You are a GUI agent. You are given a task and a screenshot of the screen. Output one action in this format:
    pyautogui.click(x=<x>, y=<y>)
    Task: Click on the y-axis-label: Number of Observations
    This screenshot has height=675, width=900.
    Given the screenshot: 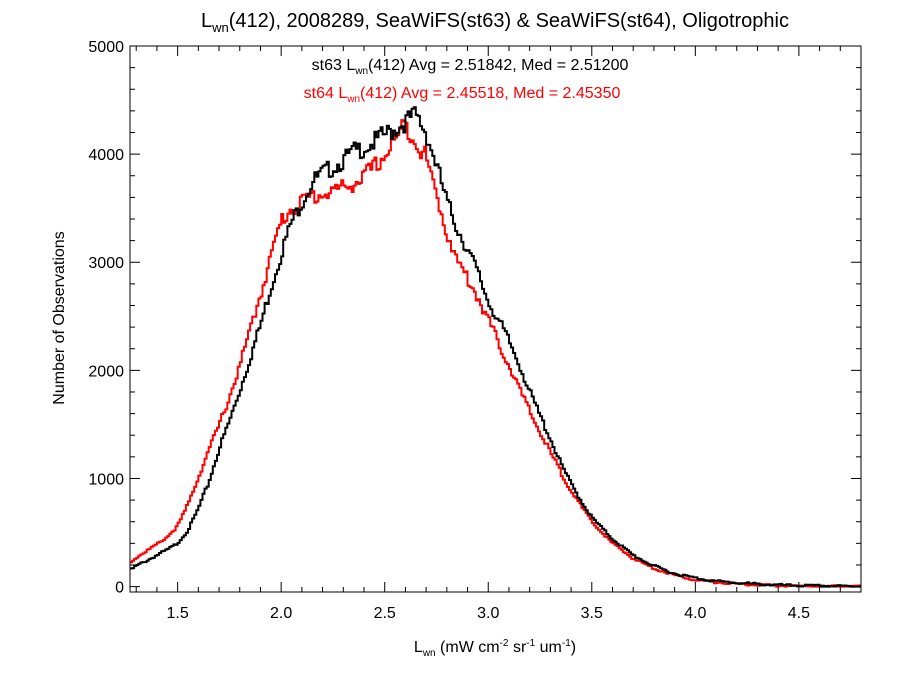 What is the action you would take?
    pyautogui.click(x=59, y=317)
    